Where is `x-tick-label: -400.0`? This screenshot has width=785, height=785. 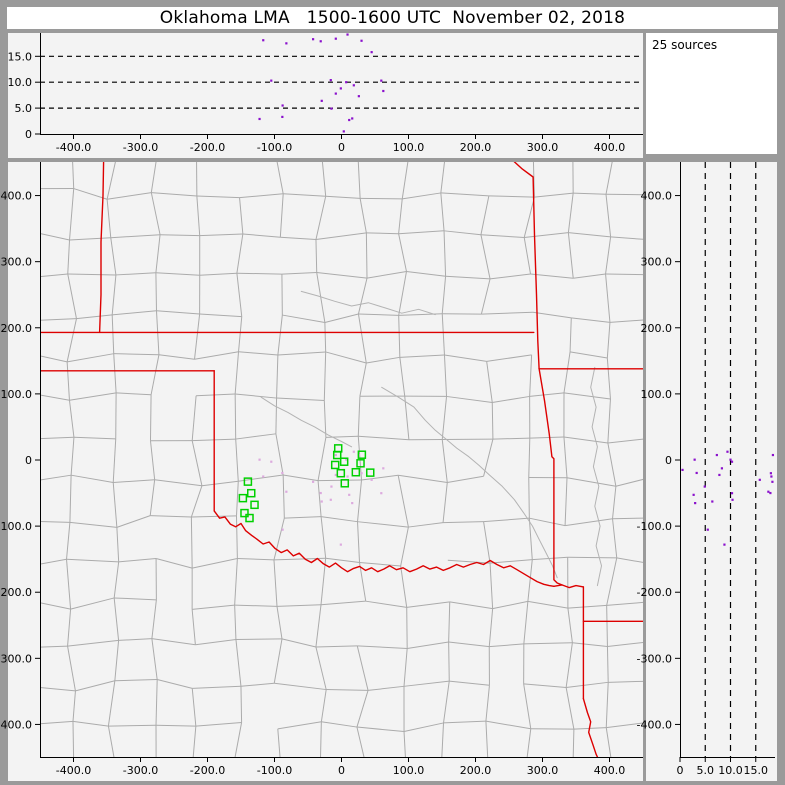 x-tick-label: -400.0 is located at coordinates (73, 770).